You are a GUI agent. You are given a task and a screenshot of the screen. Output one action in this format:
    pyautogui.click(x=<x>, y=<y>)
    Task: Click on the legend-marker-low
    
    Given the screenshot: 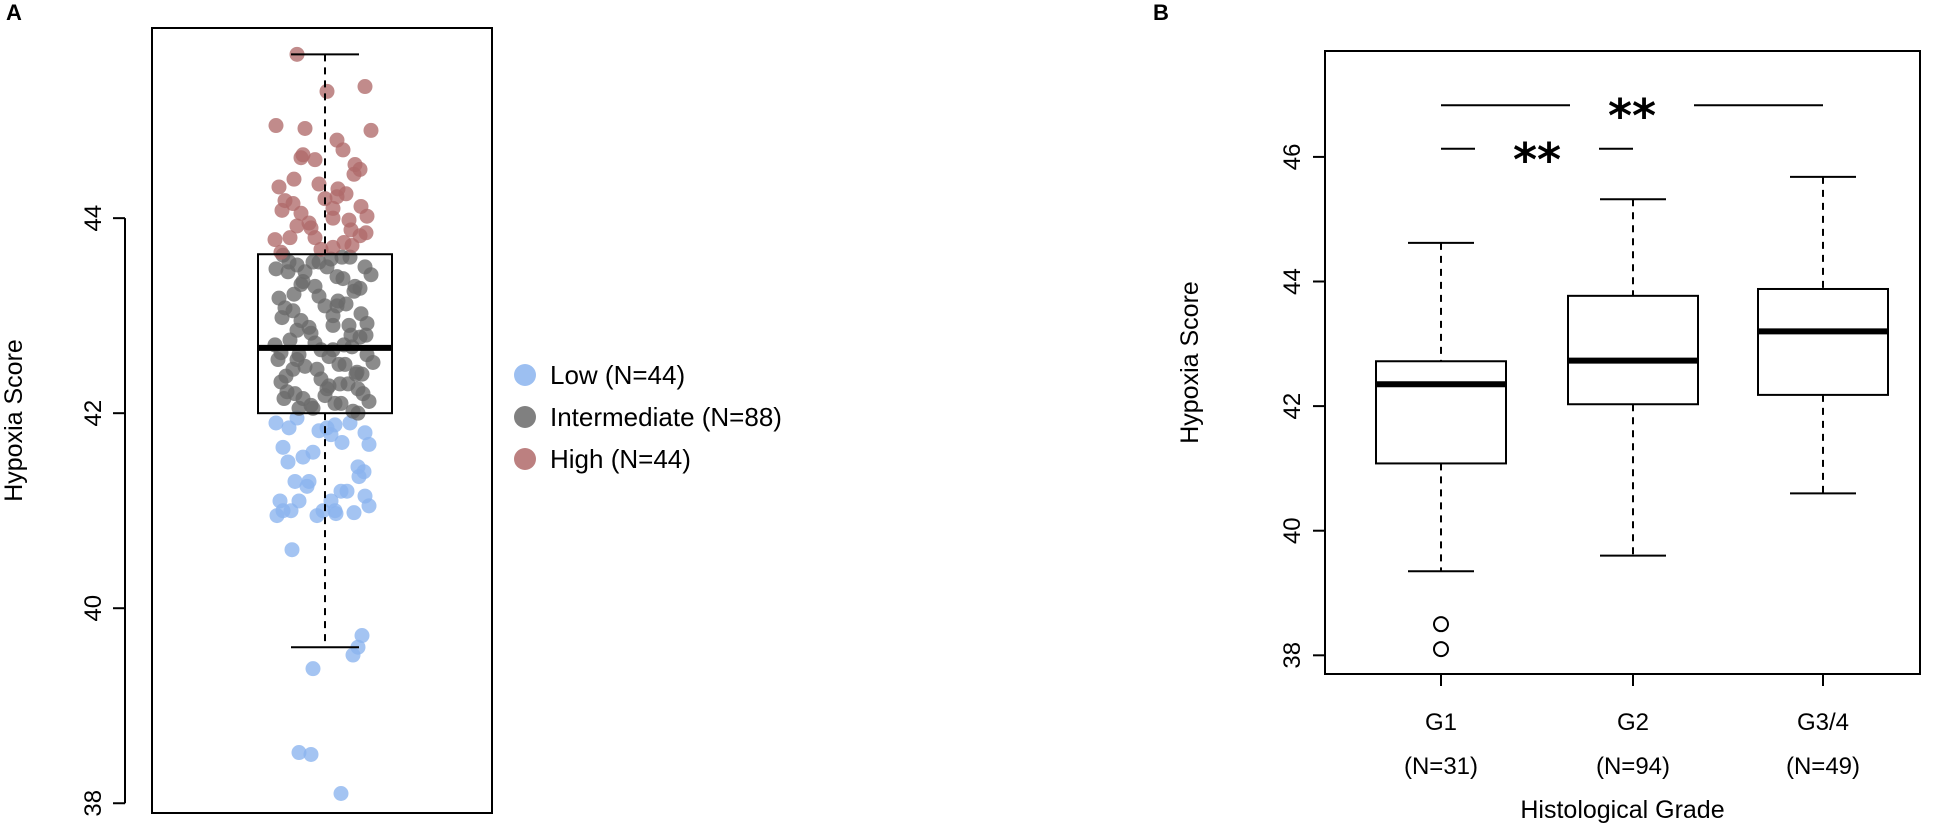 What is the action you would take?
    pyautogui.click(x=525, y=375)
    